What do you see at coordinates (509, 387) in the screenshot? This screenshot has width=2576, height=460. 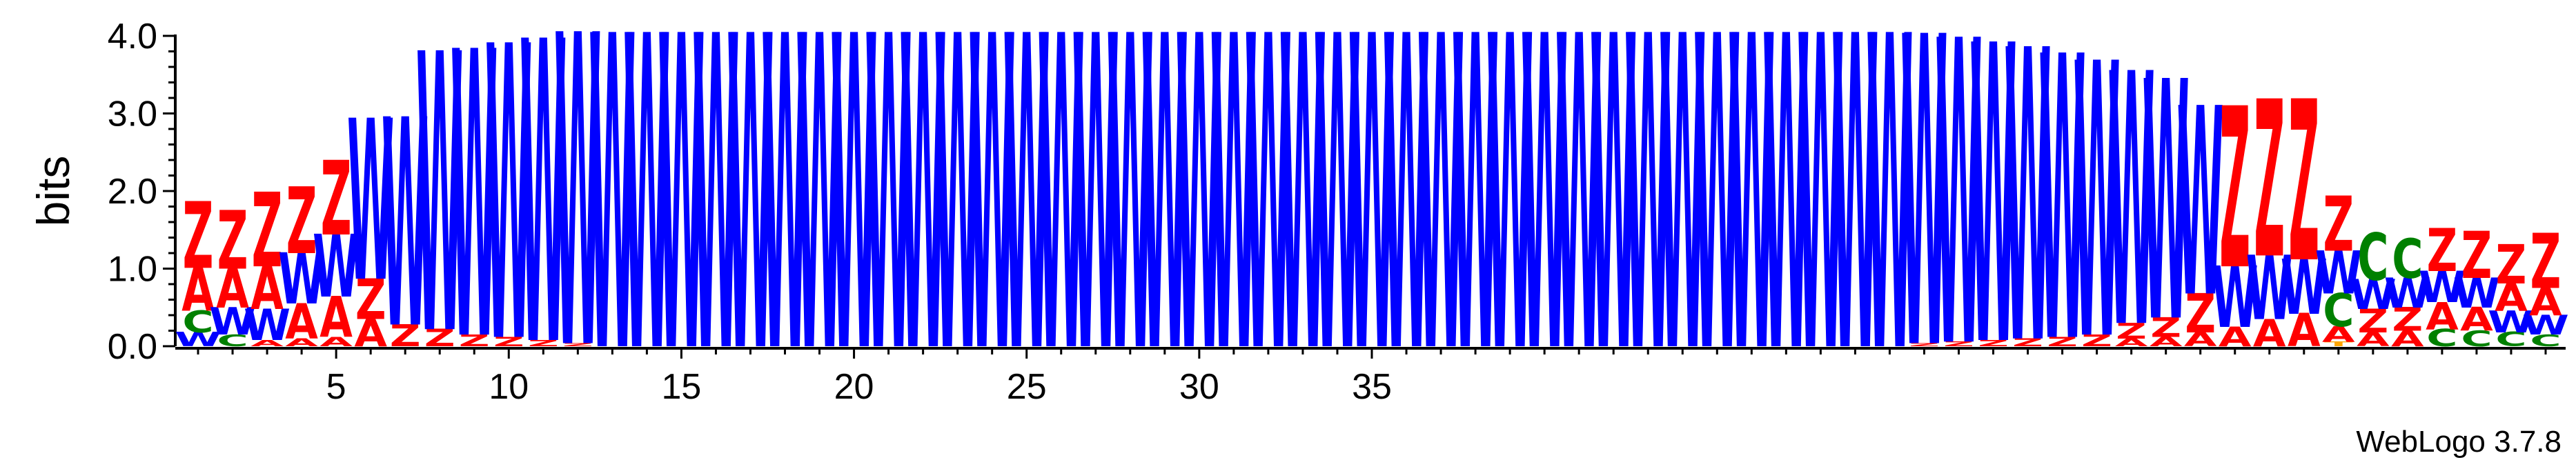 I see `x-tick-label: 10` at bounding box center [509, 387].